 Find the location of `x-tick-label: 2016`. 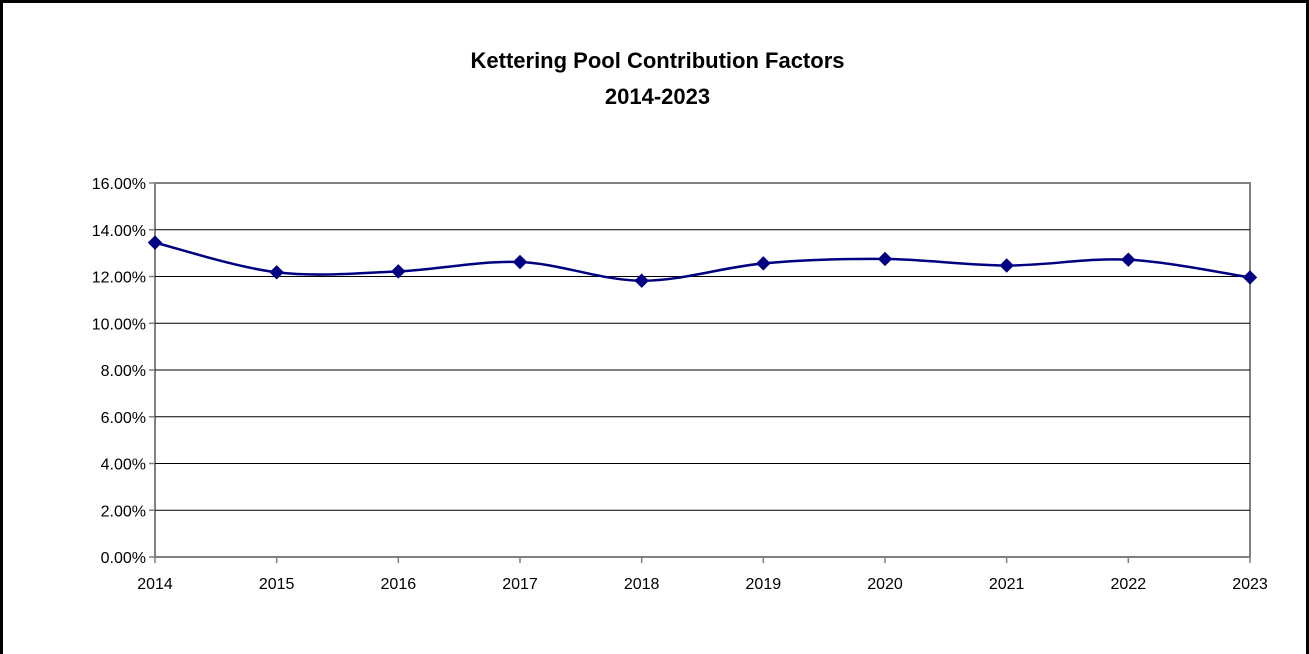

x-tick-label: 2016 is located at coordinates (399, 584).